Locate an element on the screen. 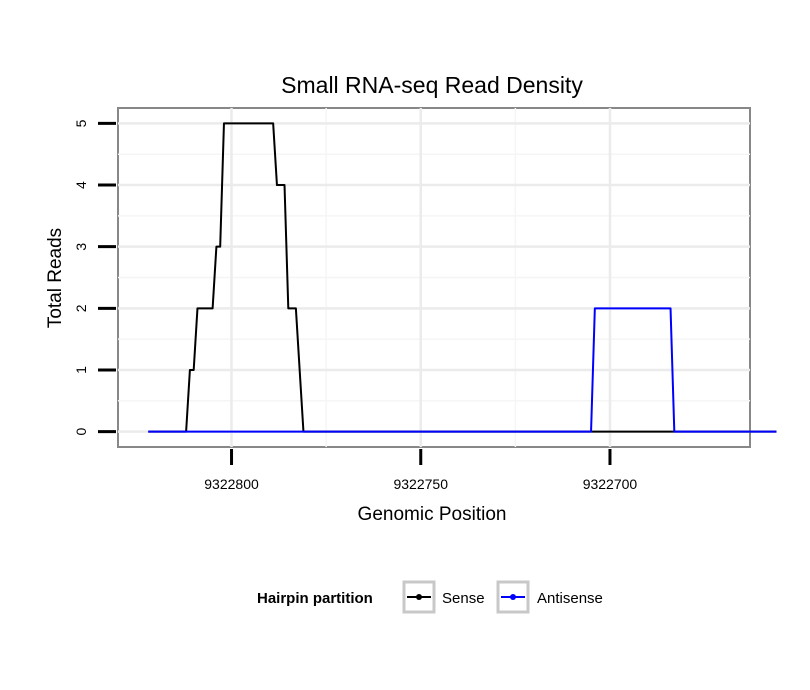 Image resolution: width=810 pixels, height=690 pixels. legend-label-antisense: Antisense is located at coordinates (570, 598).